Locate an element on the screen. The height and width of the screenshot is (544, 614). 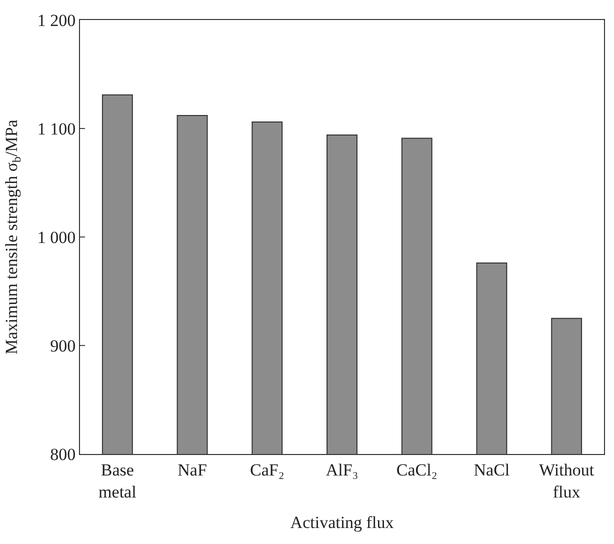
y-tick-label: 1 000 is located at coordinates (56, 237).